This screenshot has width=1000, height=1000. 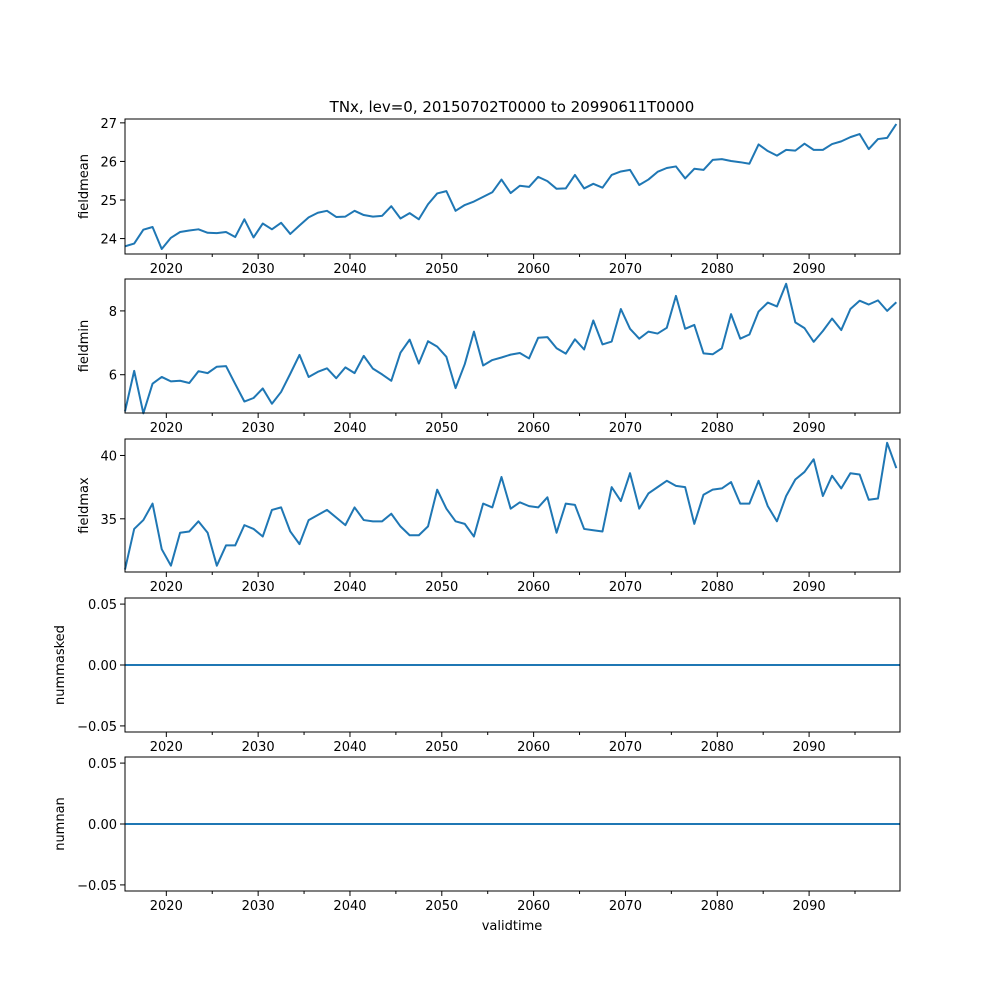 I want to click on y-tick-label: 8, so click(x=113, y=312).